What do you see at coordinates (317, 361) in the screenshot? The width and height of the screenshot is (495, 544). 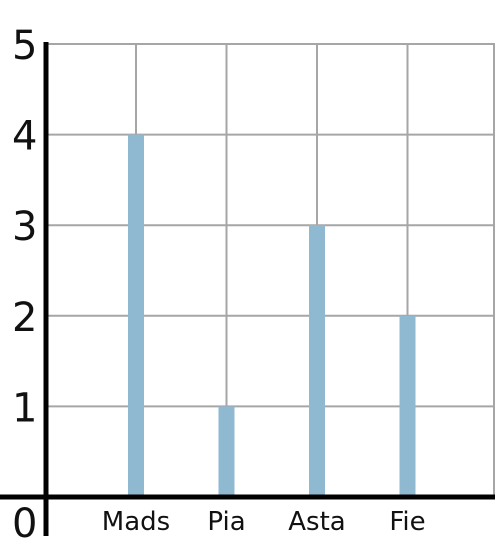 I see `bar-asta` at bounding box center [317, 361].